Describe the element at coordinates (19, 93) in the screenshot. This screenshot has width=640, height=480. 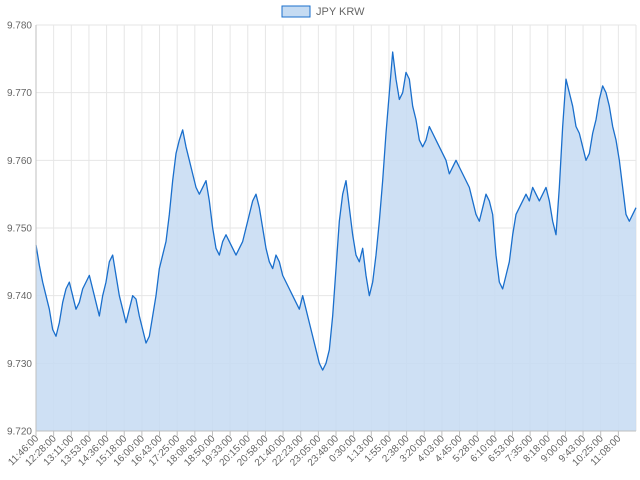
I see `y-tick-label: 9.770` at that location.